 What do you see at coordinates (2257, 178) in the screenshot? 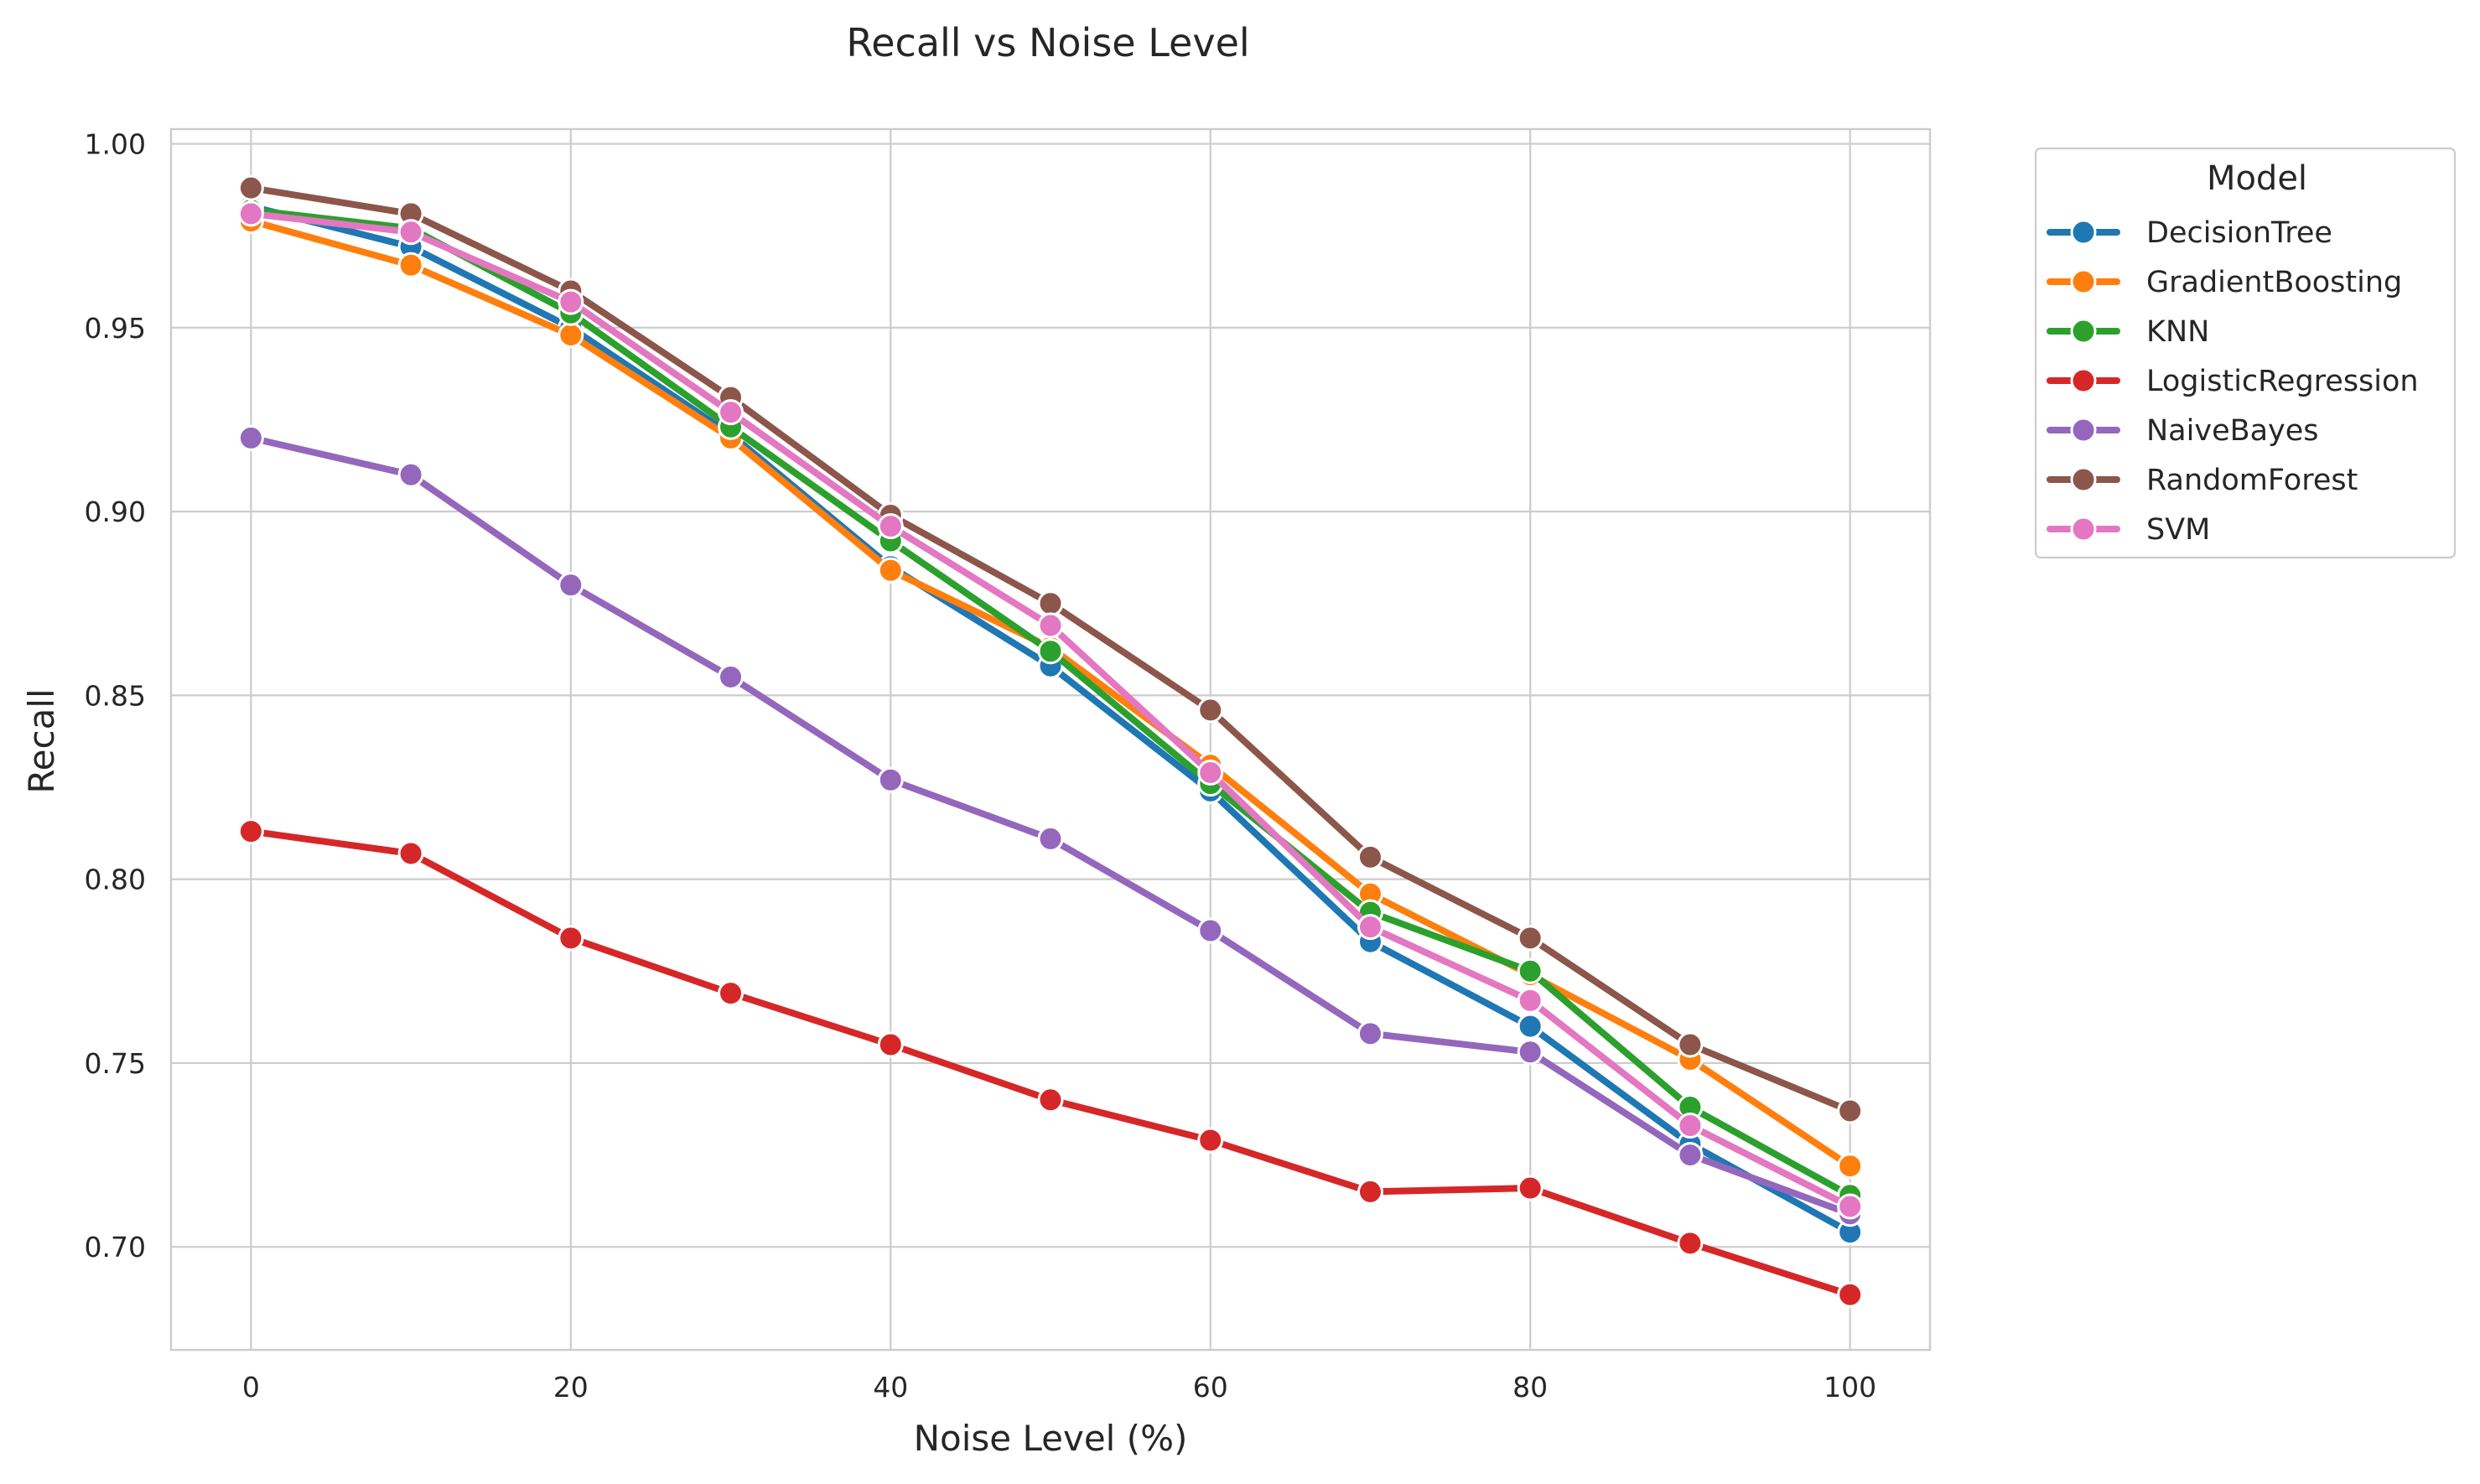
I see `legend-title: Model` at bounding box center [2257, 178].